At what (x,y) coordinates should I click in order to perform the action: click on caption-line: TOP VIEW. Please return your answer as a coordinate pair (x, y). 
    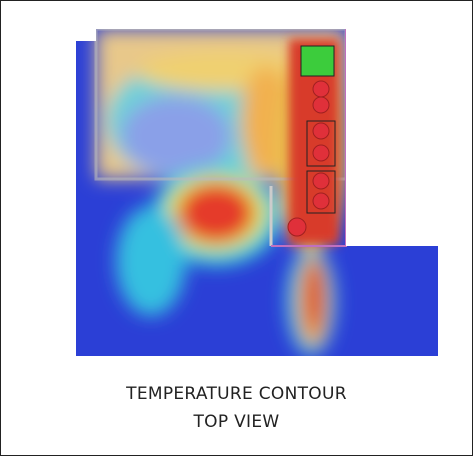
    Looking at the image, I should click on (236, 422).